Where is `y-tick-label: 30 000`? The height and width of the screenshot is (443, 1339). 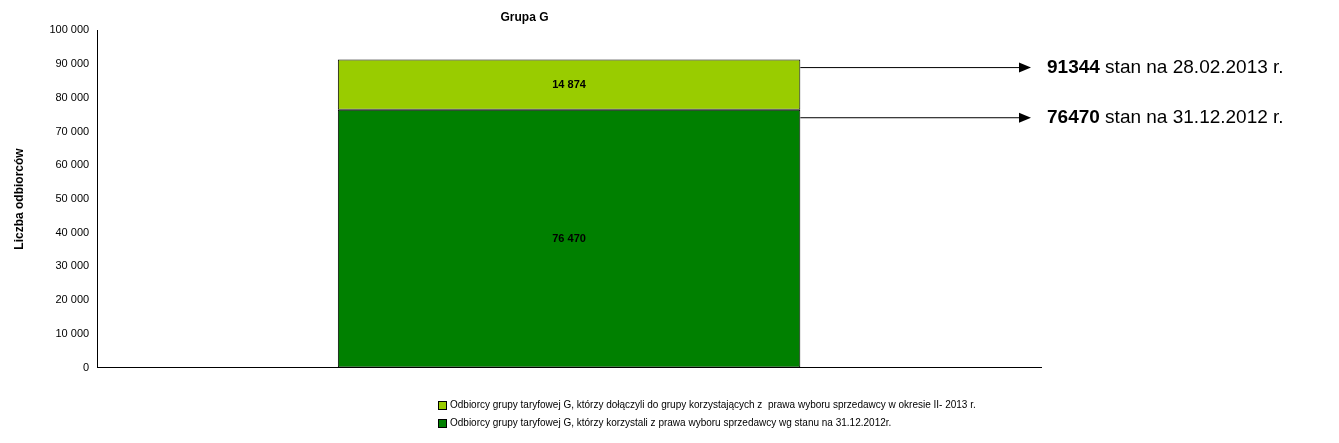
y-tick-label: 30 000 is located at coordinates (72, 265).